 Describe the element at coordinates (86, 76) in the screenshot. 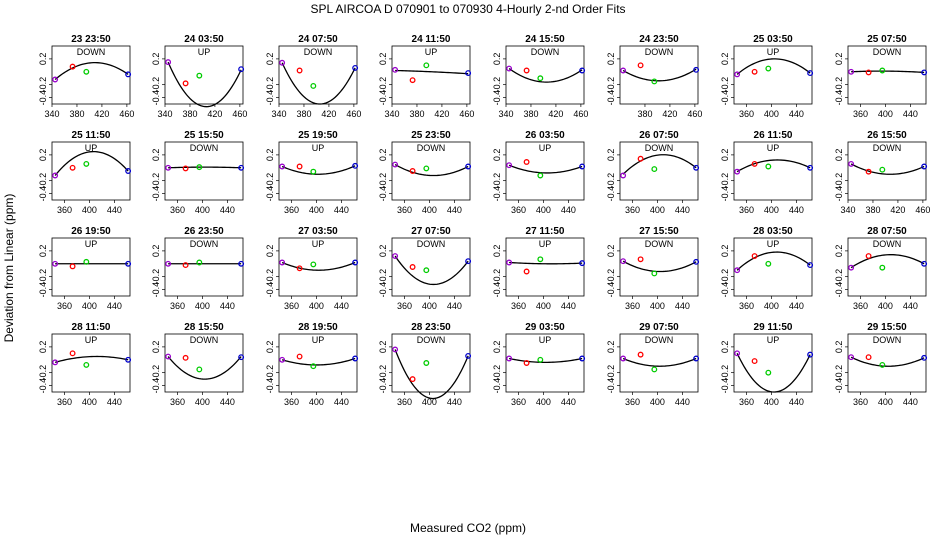

I see `panel-1: 23 23:50 DOWN -0.4-0.2 0.2 340 380 420 460` at that location.